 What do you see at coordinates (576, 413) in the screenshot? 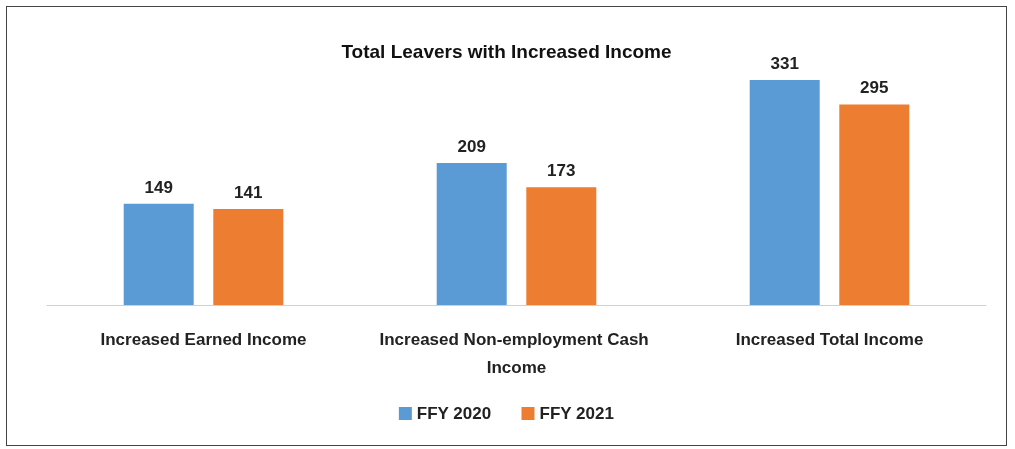
I see `legend-label: FFY 2021` at bounding box center [576, 413].